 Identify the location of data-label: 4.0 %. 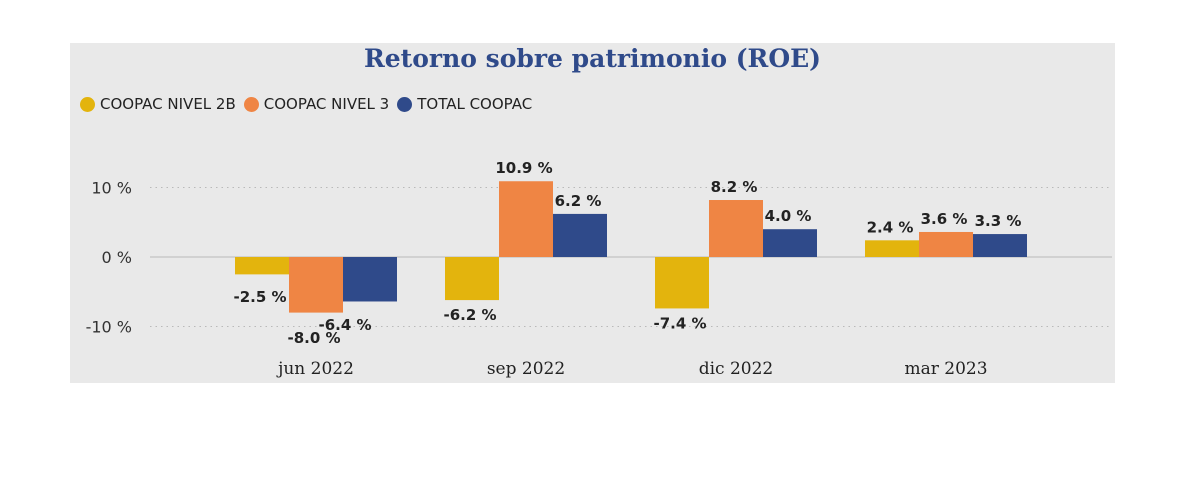
(788, 216).